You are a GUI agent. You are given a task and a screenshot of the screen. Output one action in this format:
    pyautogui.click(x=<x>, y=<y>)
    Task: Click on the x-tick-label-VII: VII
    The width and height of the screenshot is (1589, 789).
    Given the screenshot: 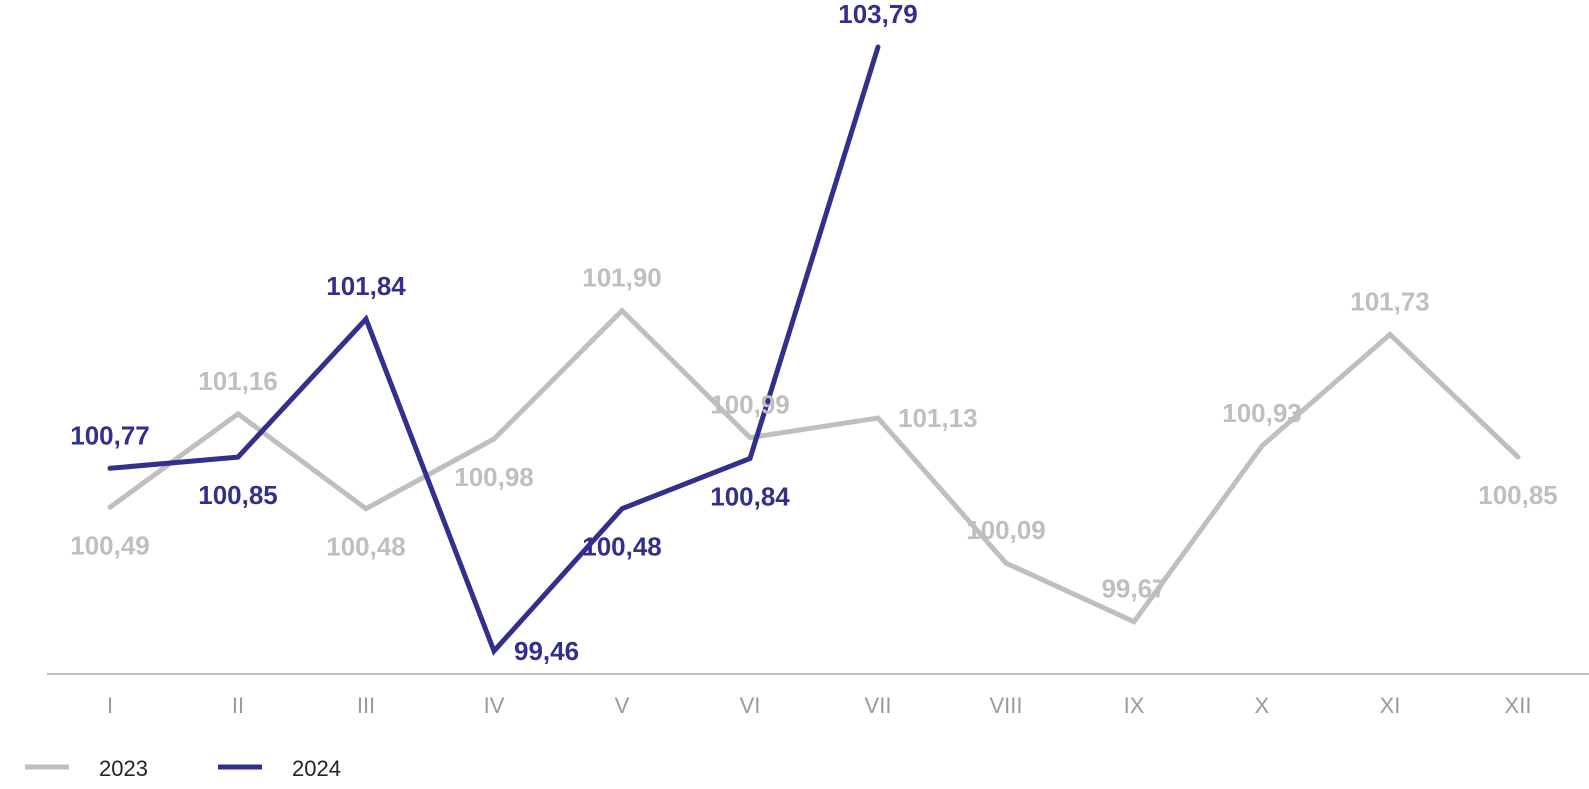 What is the action you would take?
    pyautogui.click(x=878, y=705)
    